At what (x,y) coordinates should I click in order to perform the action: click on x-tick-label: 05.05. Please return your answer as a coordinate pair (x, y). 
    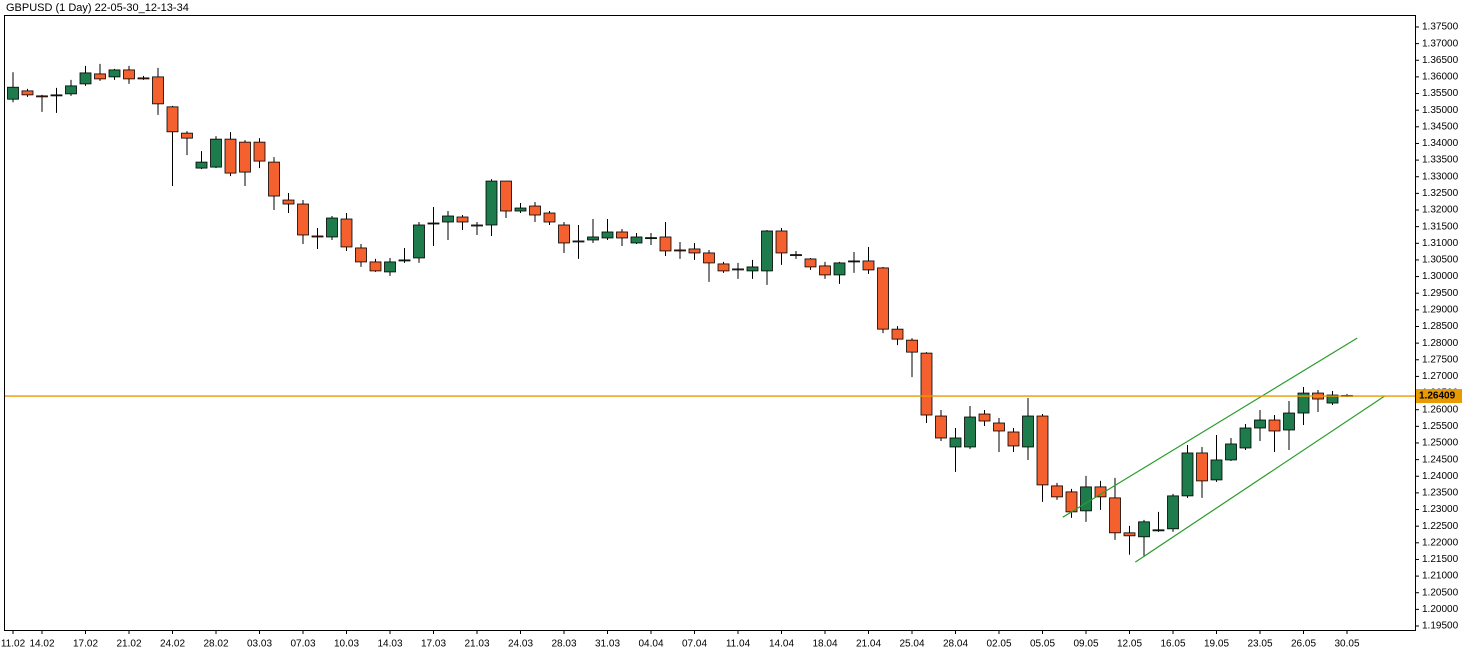
    Looking at the image, I should click on (1042, 644).